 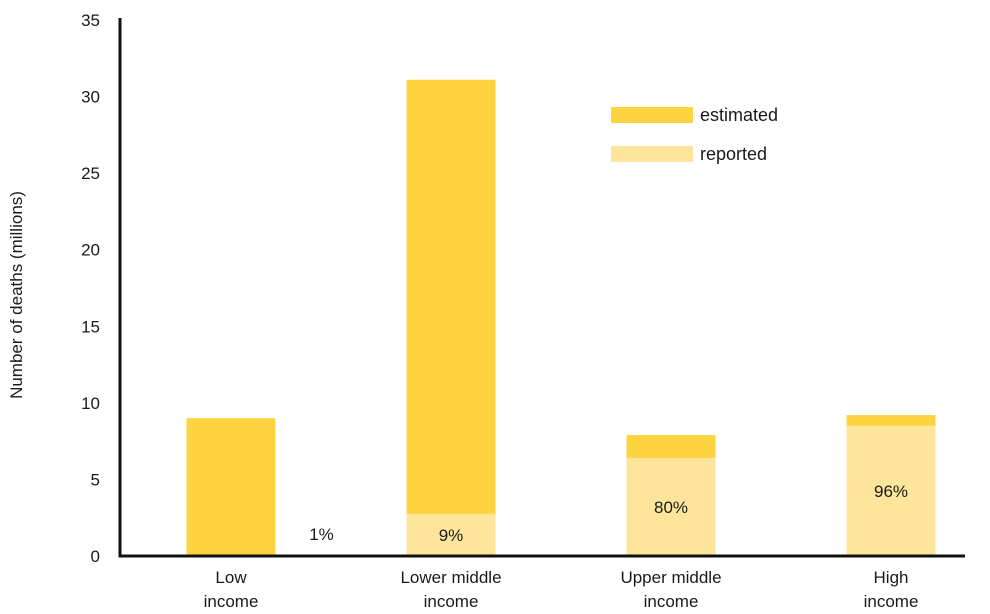 I want to click on x-tick-label-1-0: Lower middle, so click(x=450, y=577).